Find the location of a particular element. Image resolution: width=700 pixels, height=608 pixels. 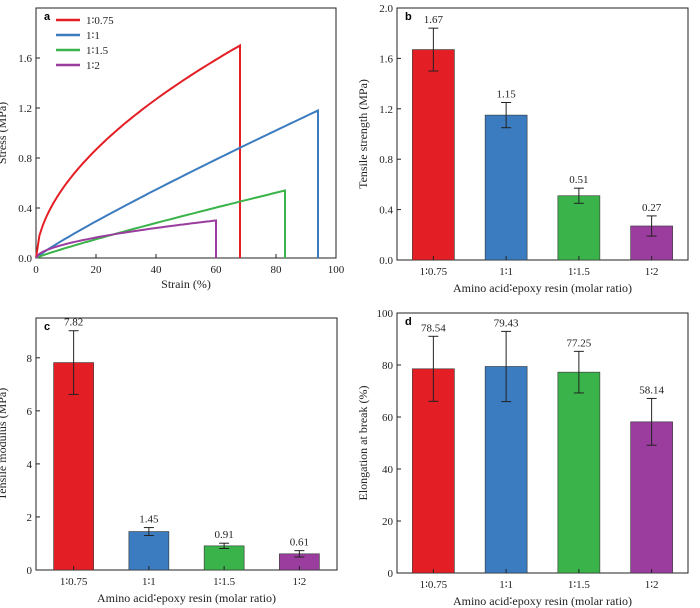

y-axis-title: Tensile strength (MPa) is located at coordinates (363, 134).